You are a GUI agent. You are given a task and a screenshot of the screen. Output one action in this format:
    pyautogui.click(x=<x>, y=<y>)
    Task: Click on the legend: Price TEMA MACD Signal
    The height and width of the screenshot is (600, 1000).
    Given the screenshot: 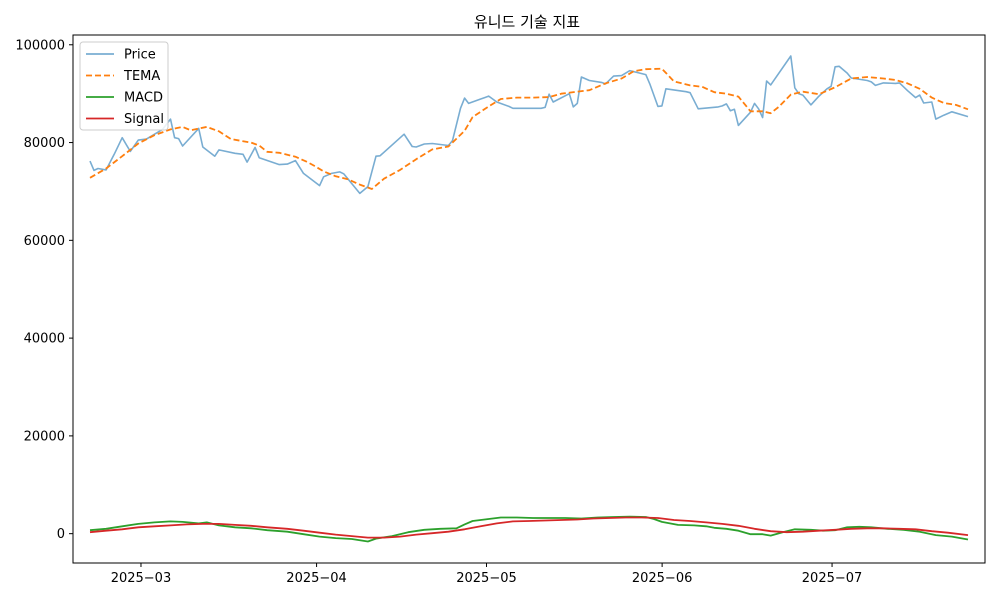 What is the action you would take?
    pyautogui.click(x=124, y=86)
    